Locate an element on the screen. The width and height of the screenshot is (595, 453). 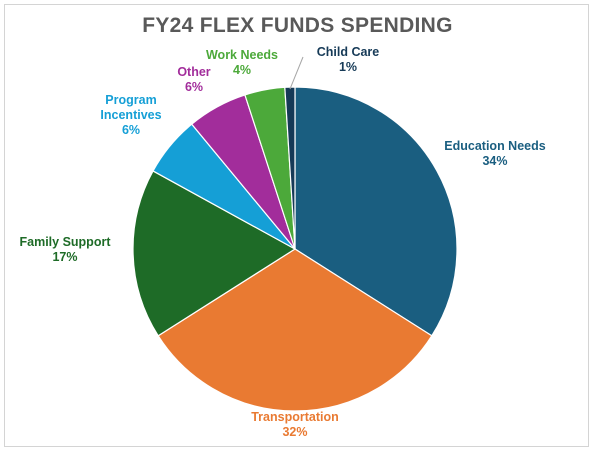
chart-title: FY24 FLEX FUNDS SPENDING is located at coordinates (297, 25).